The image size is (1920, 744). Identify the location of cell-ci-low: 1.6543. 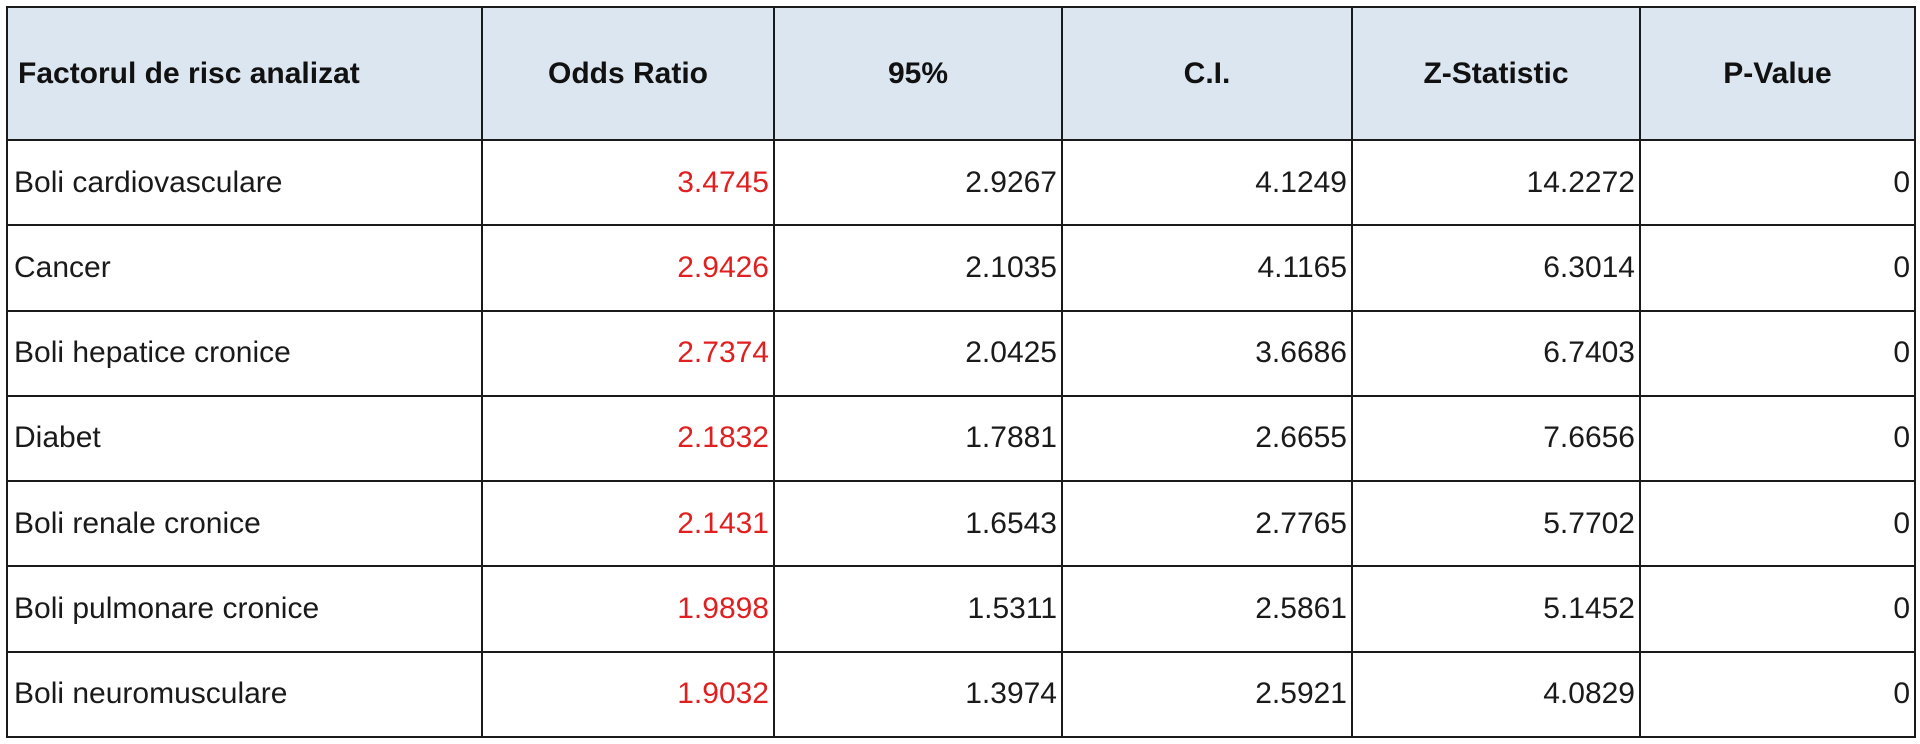
(918, 524).